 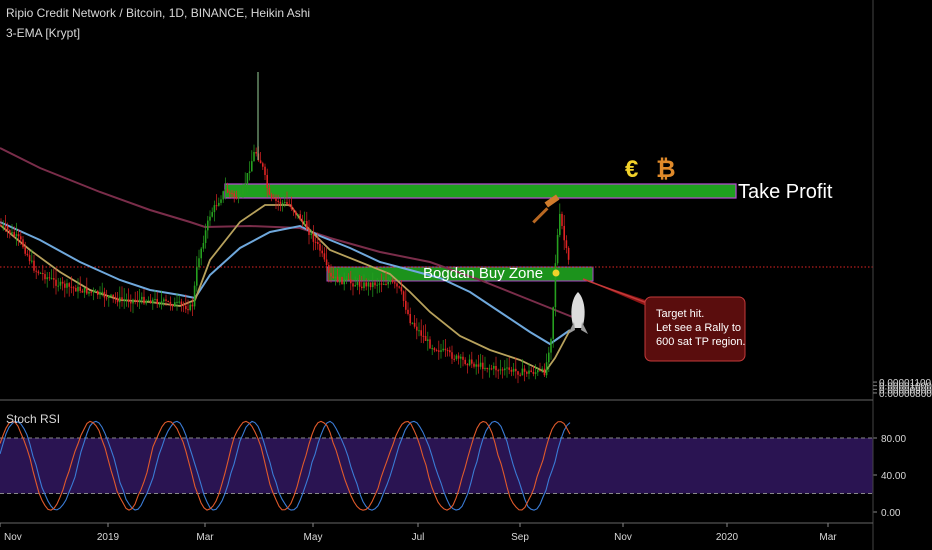 What do you see at coordinates (905, 390) in the screenshot?
I see `price-tick-label: 0.00000900` at bounding box center [905, 390].